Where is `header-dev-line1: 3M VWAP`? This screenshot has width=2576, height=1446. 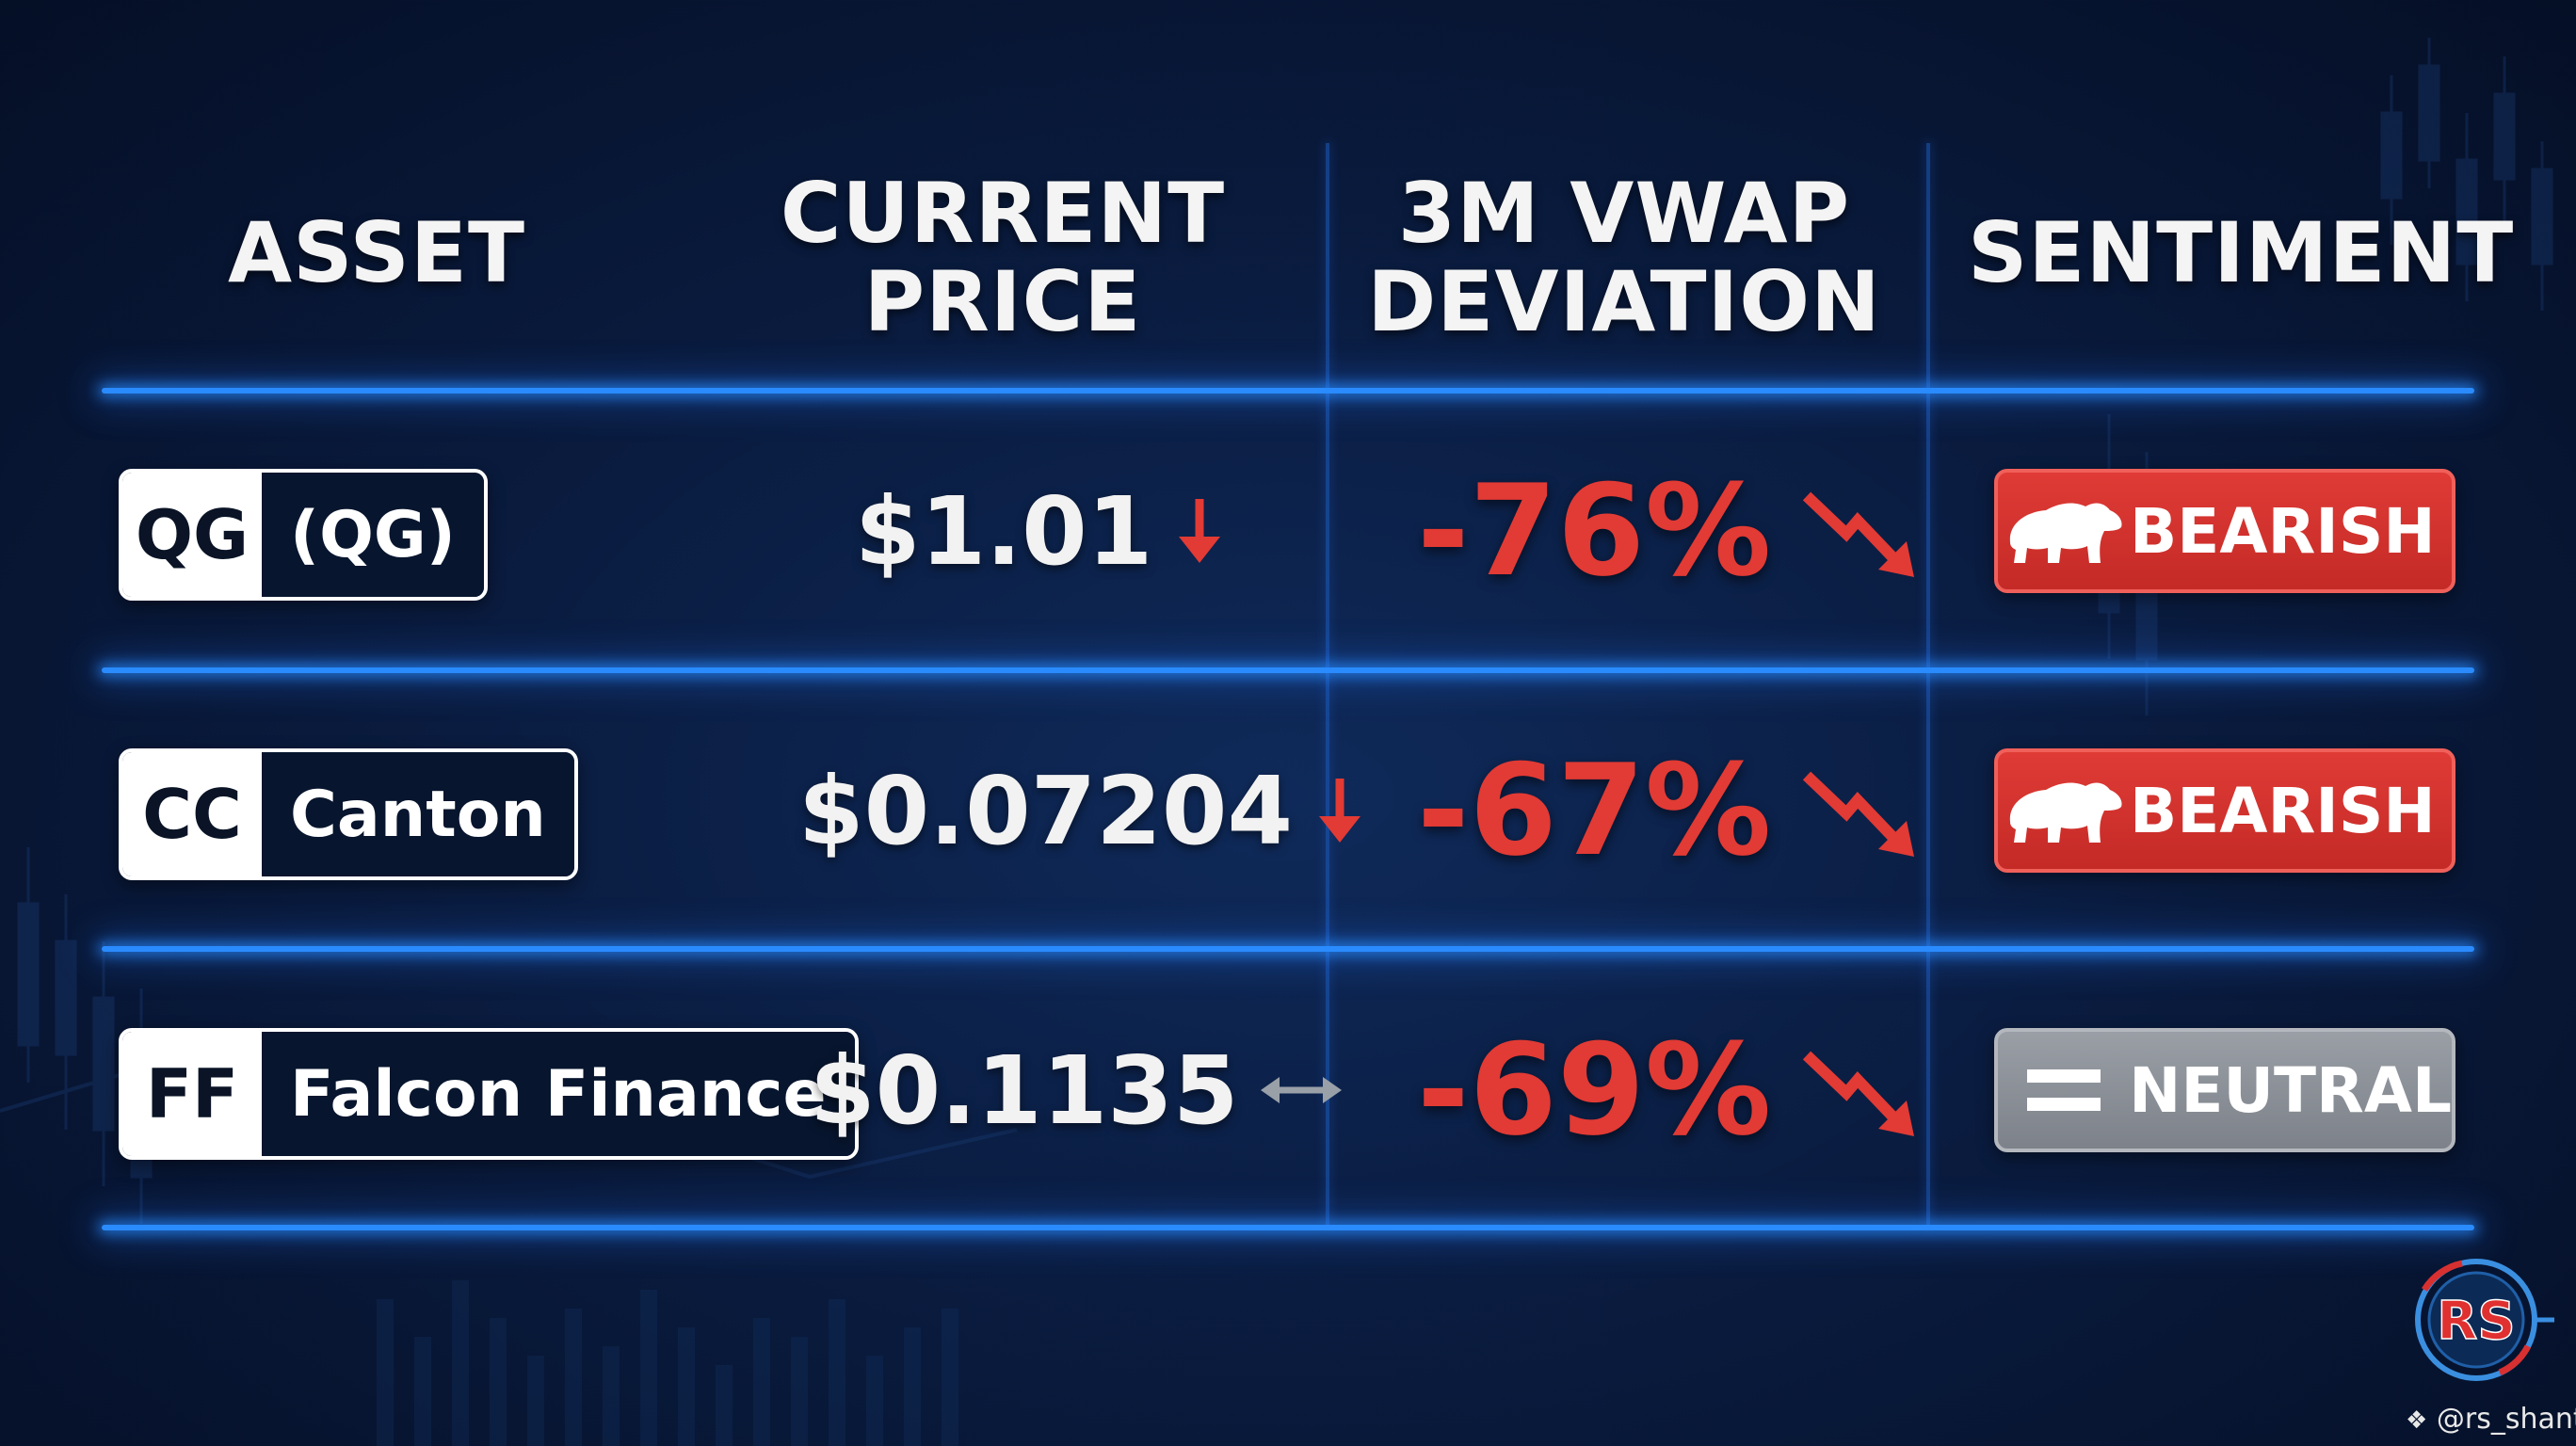 header-dev-line1: 3M VWAP is located at coordinates (1624, 213).